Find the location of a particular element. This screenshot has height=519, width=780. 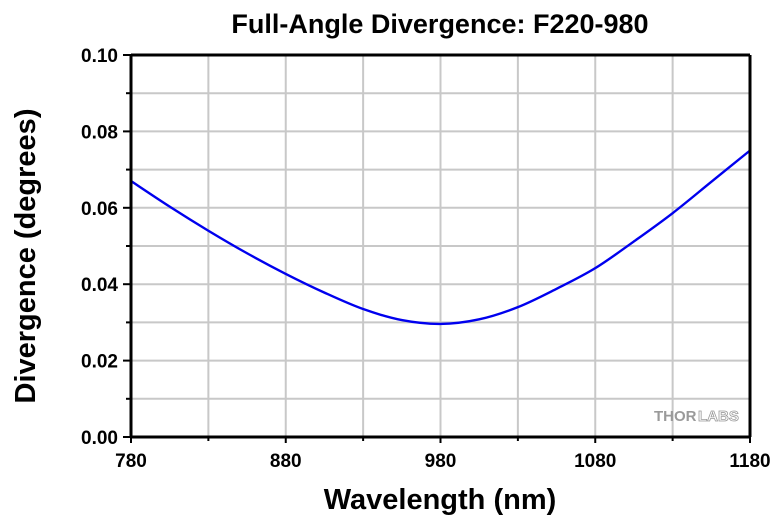

x-tick-label: 880 is located at coordinates (286, 461).